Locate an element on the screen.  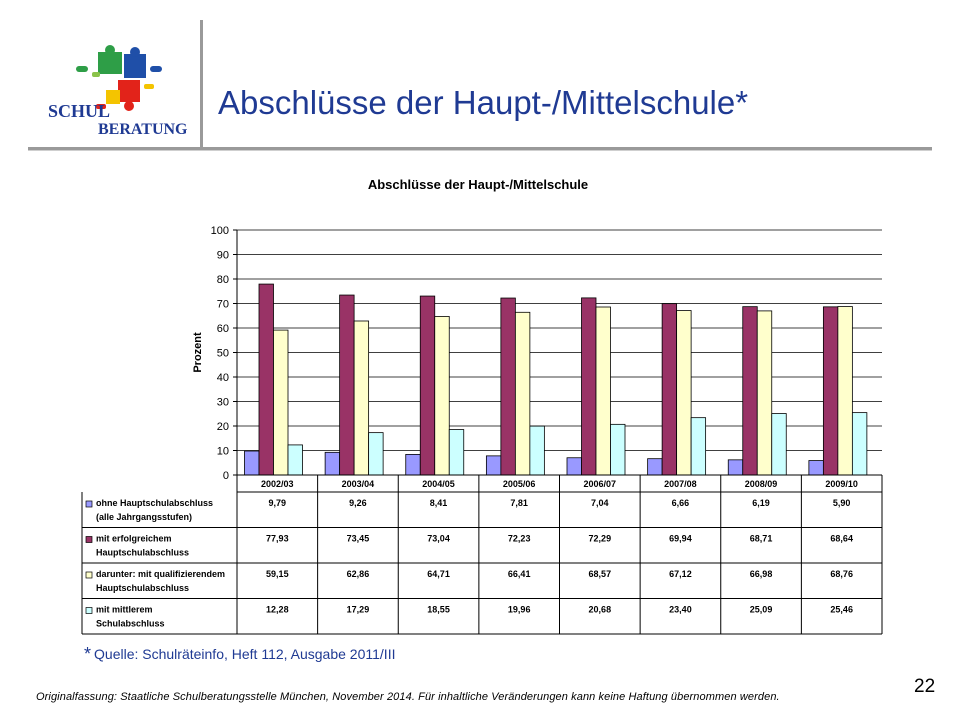
bar-2003/04-s3 is located at coordinates (361, 398).